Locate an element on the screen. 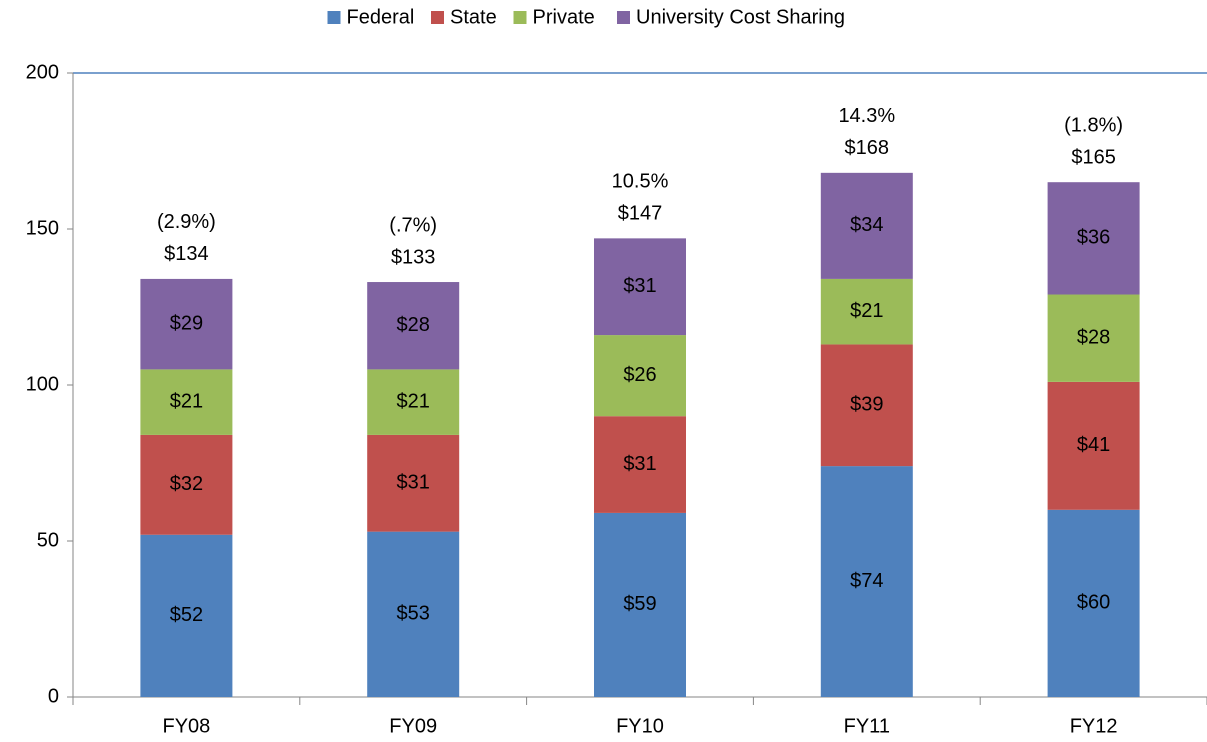 This screenshot has height=742, width=1207. value-label: $41 is located at coordinates (1093, 445).